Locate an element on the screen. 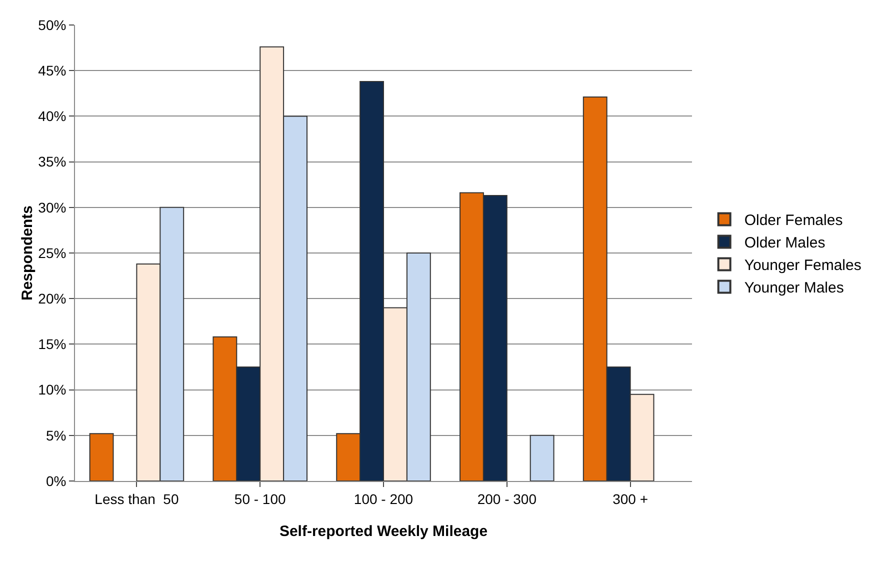 The image size is (892, 566). x-axis-title: Self-reported Weekly Mileage is located at coordinates (383, 531).